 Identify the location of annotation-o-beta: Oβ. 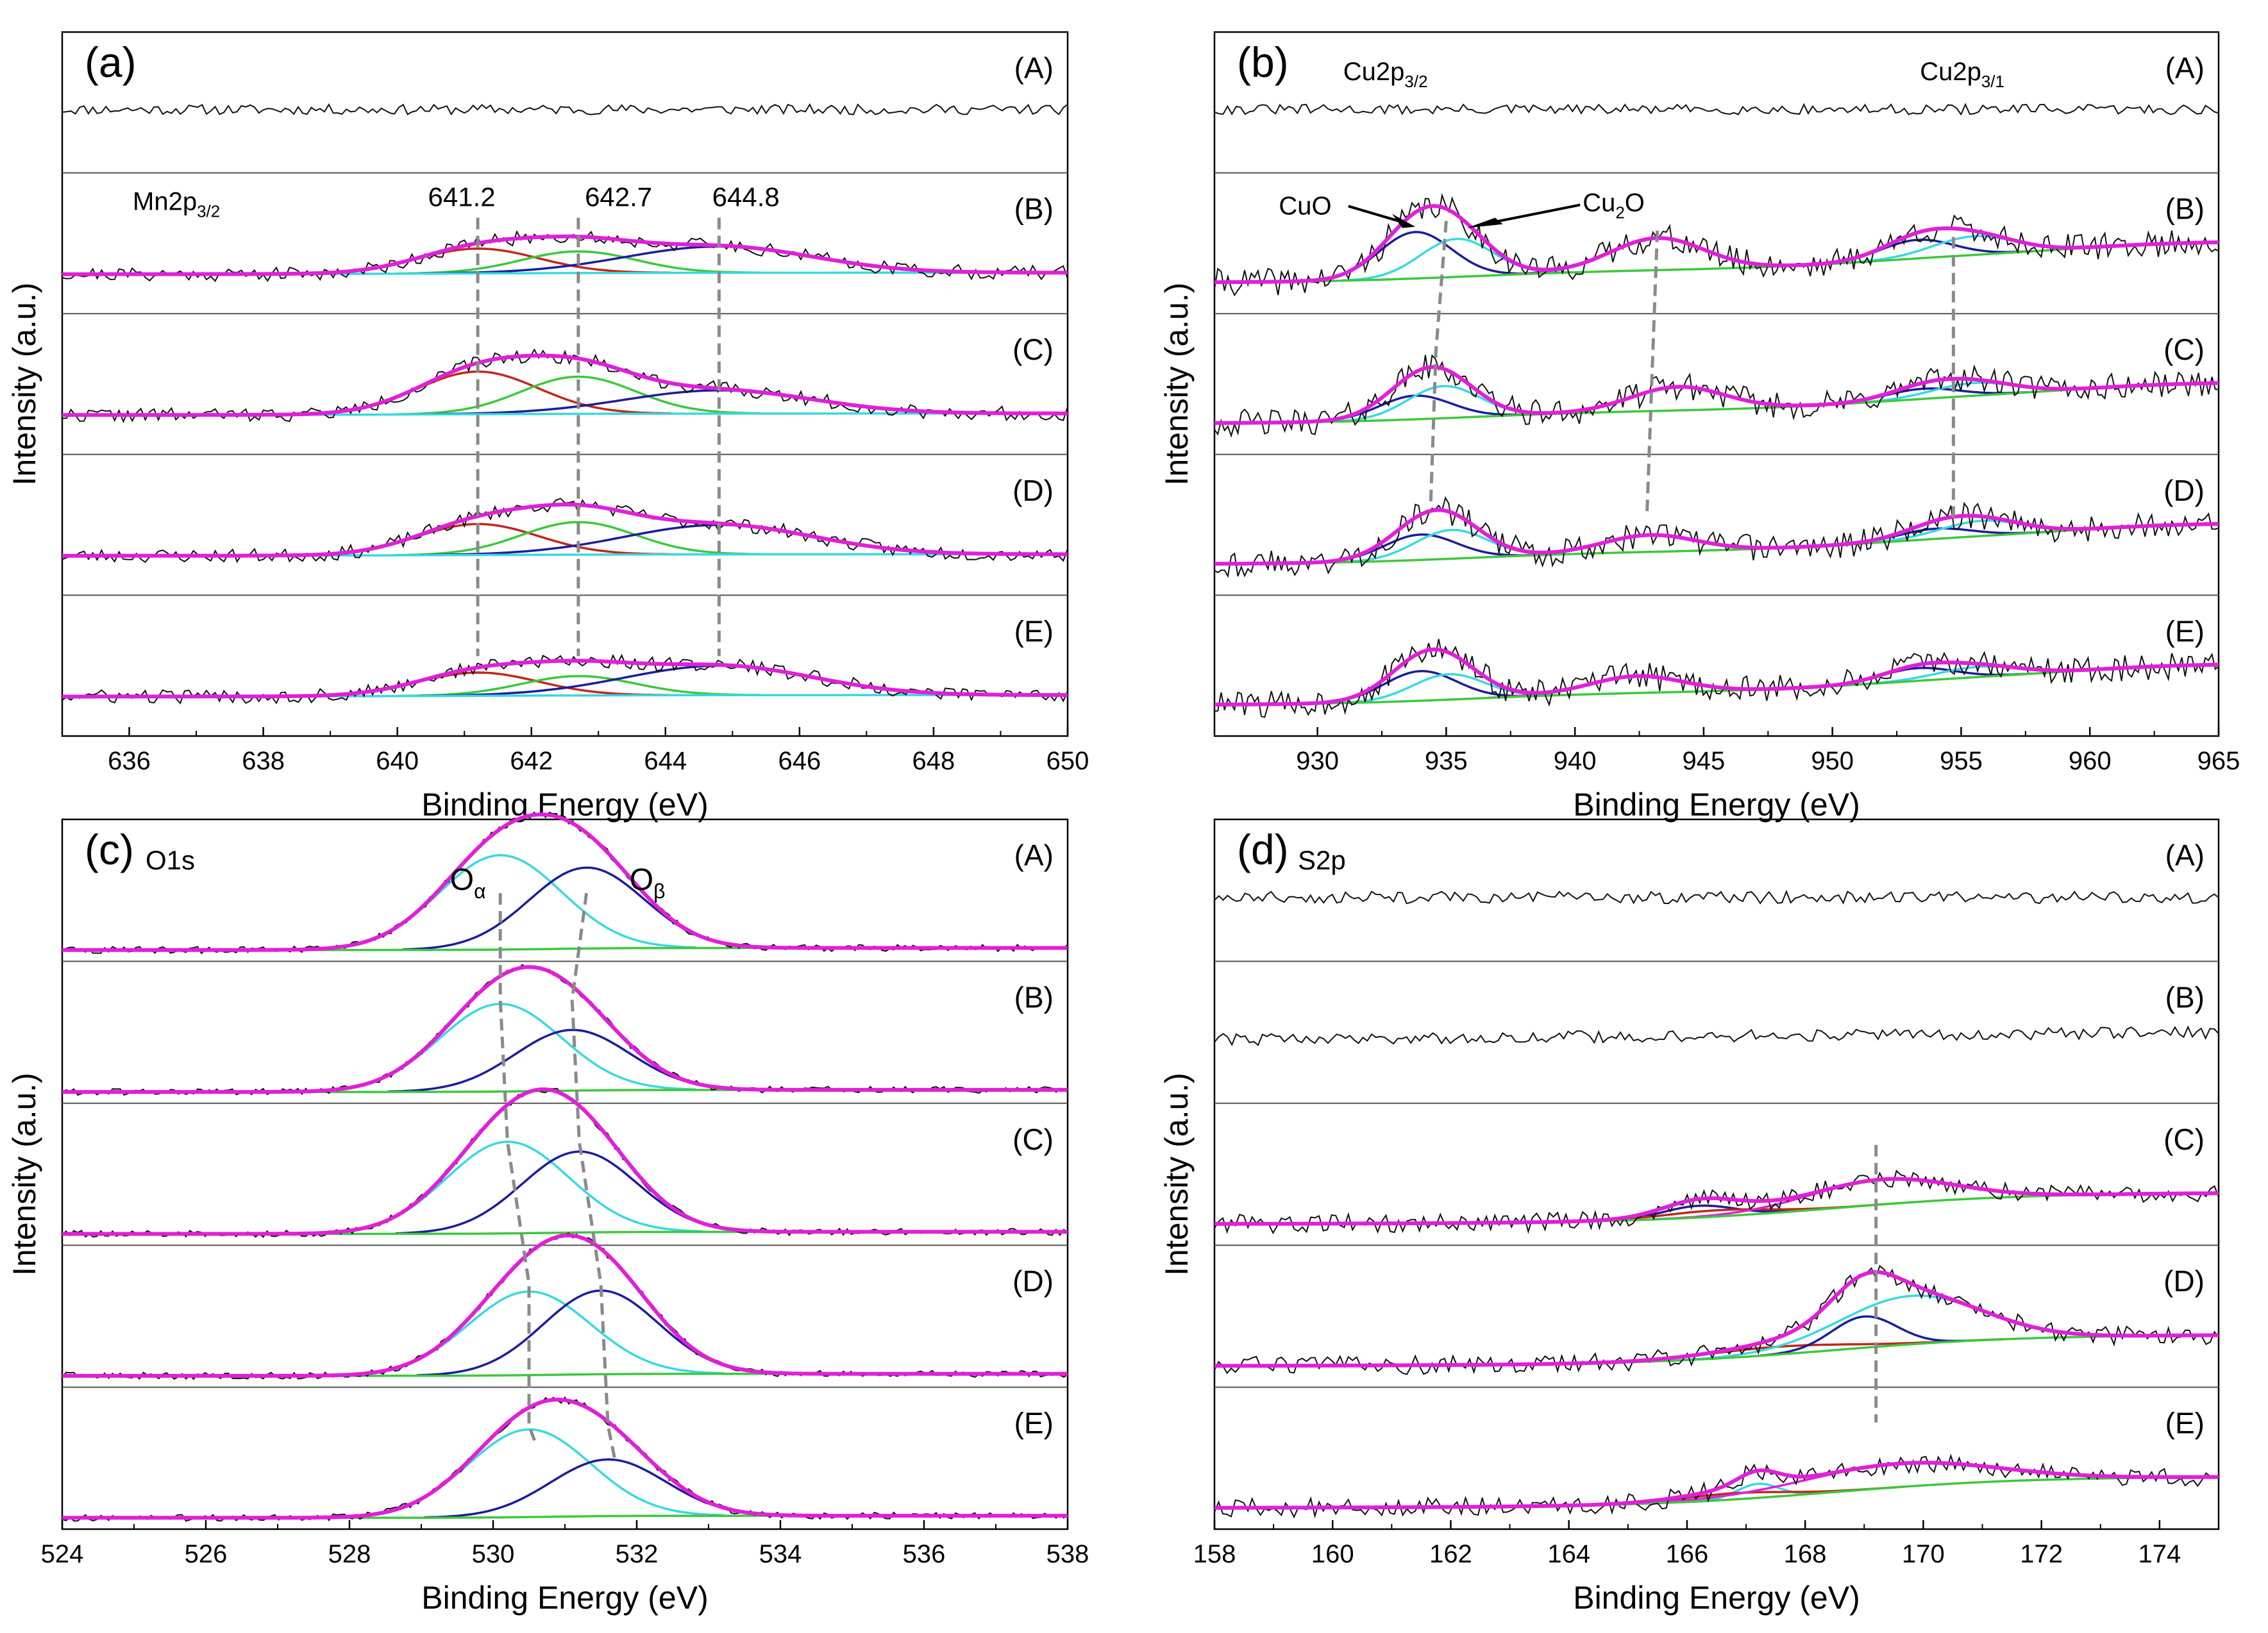
(648, 883).